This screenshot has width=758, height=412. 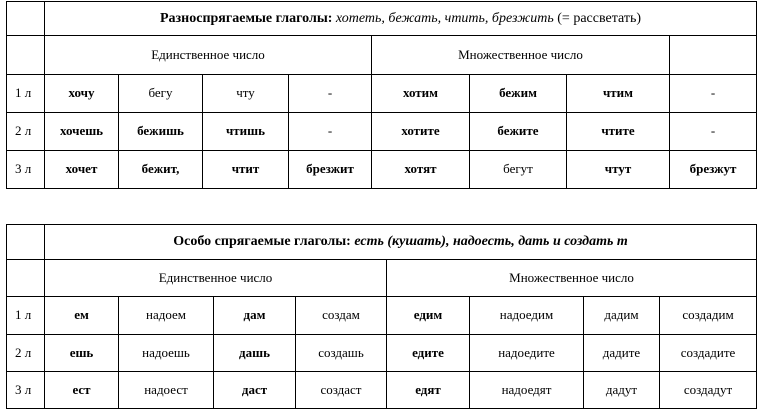 I want to click on table-row: 1 л хочу бегу чту - хотим бежим чтим -, so click(x=382, y=93).